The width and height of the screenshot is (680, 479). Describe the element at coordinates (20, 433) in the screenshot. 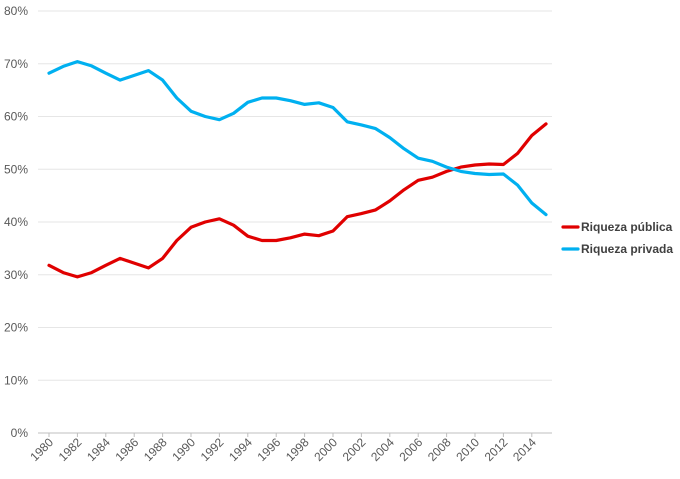

I see `y-tick-label: 0%` at that location.